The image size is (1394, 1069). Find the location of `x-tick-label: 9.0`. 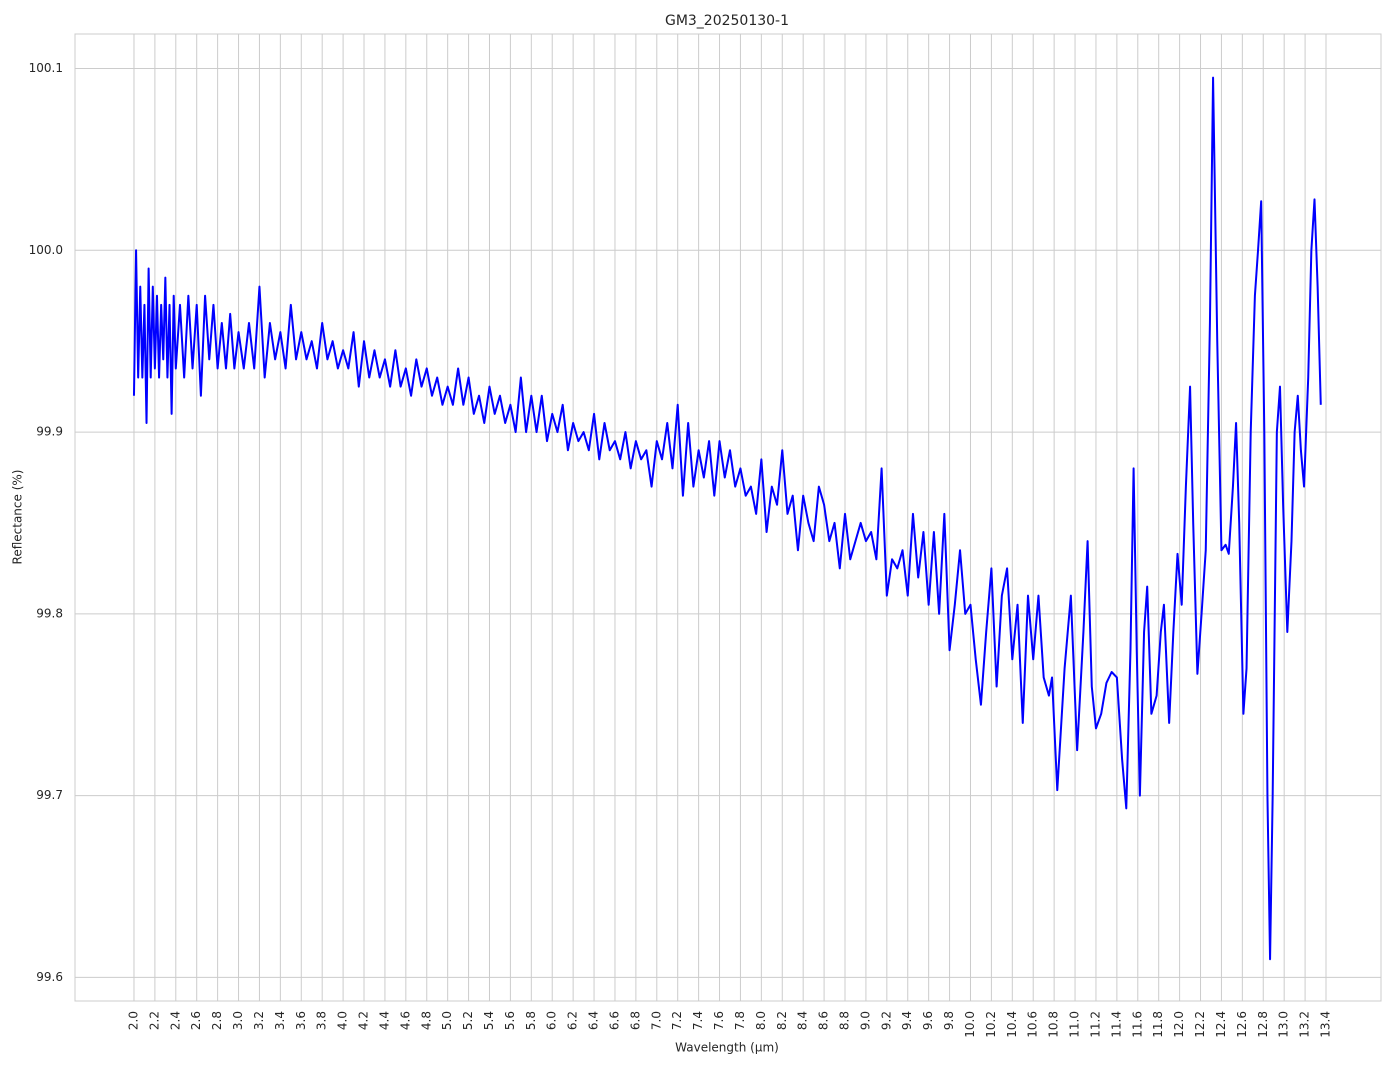

x-tick-label: 9.0 is located at coordinates (865, 1020).